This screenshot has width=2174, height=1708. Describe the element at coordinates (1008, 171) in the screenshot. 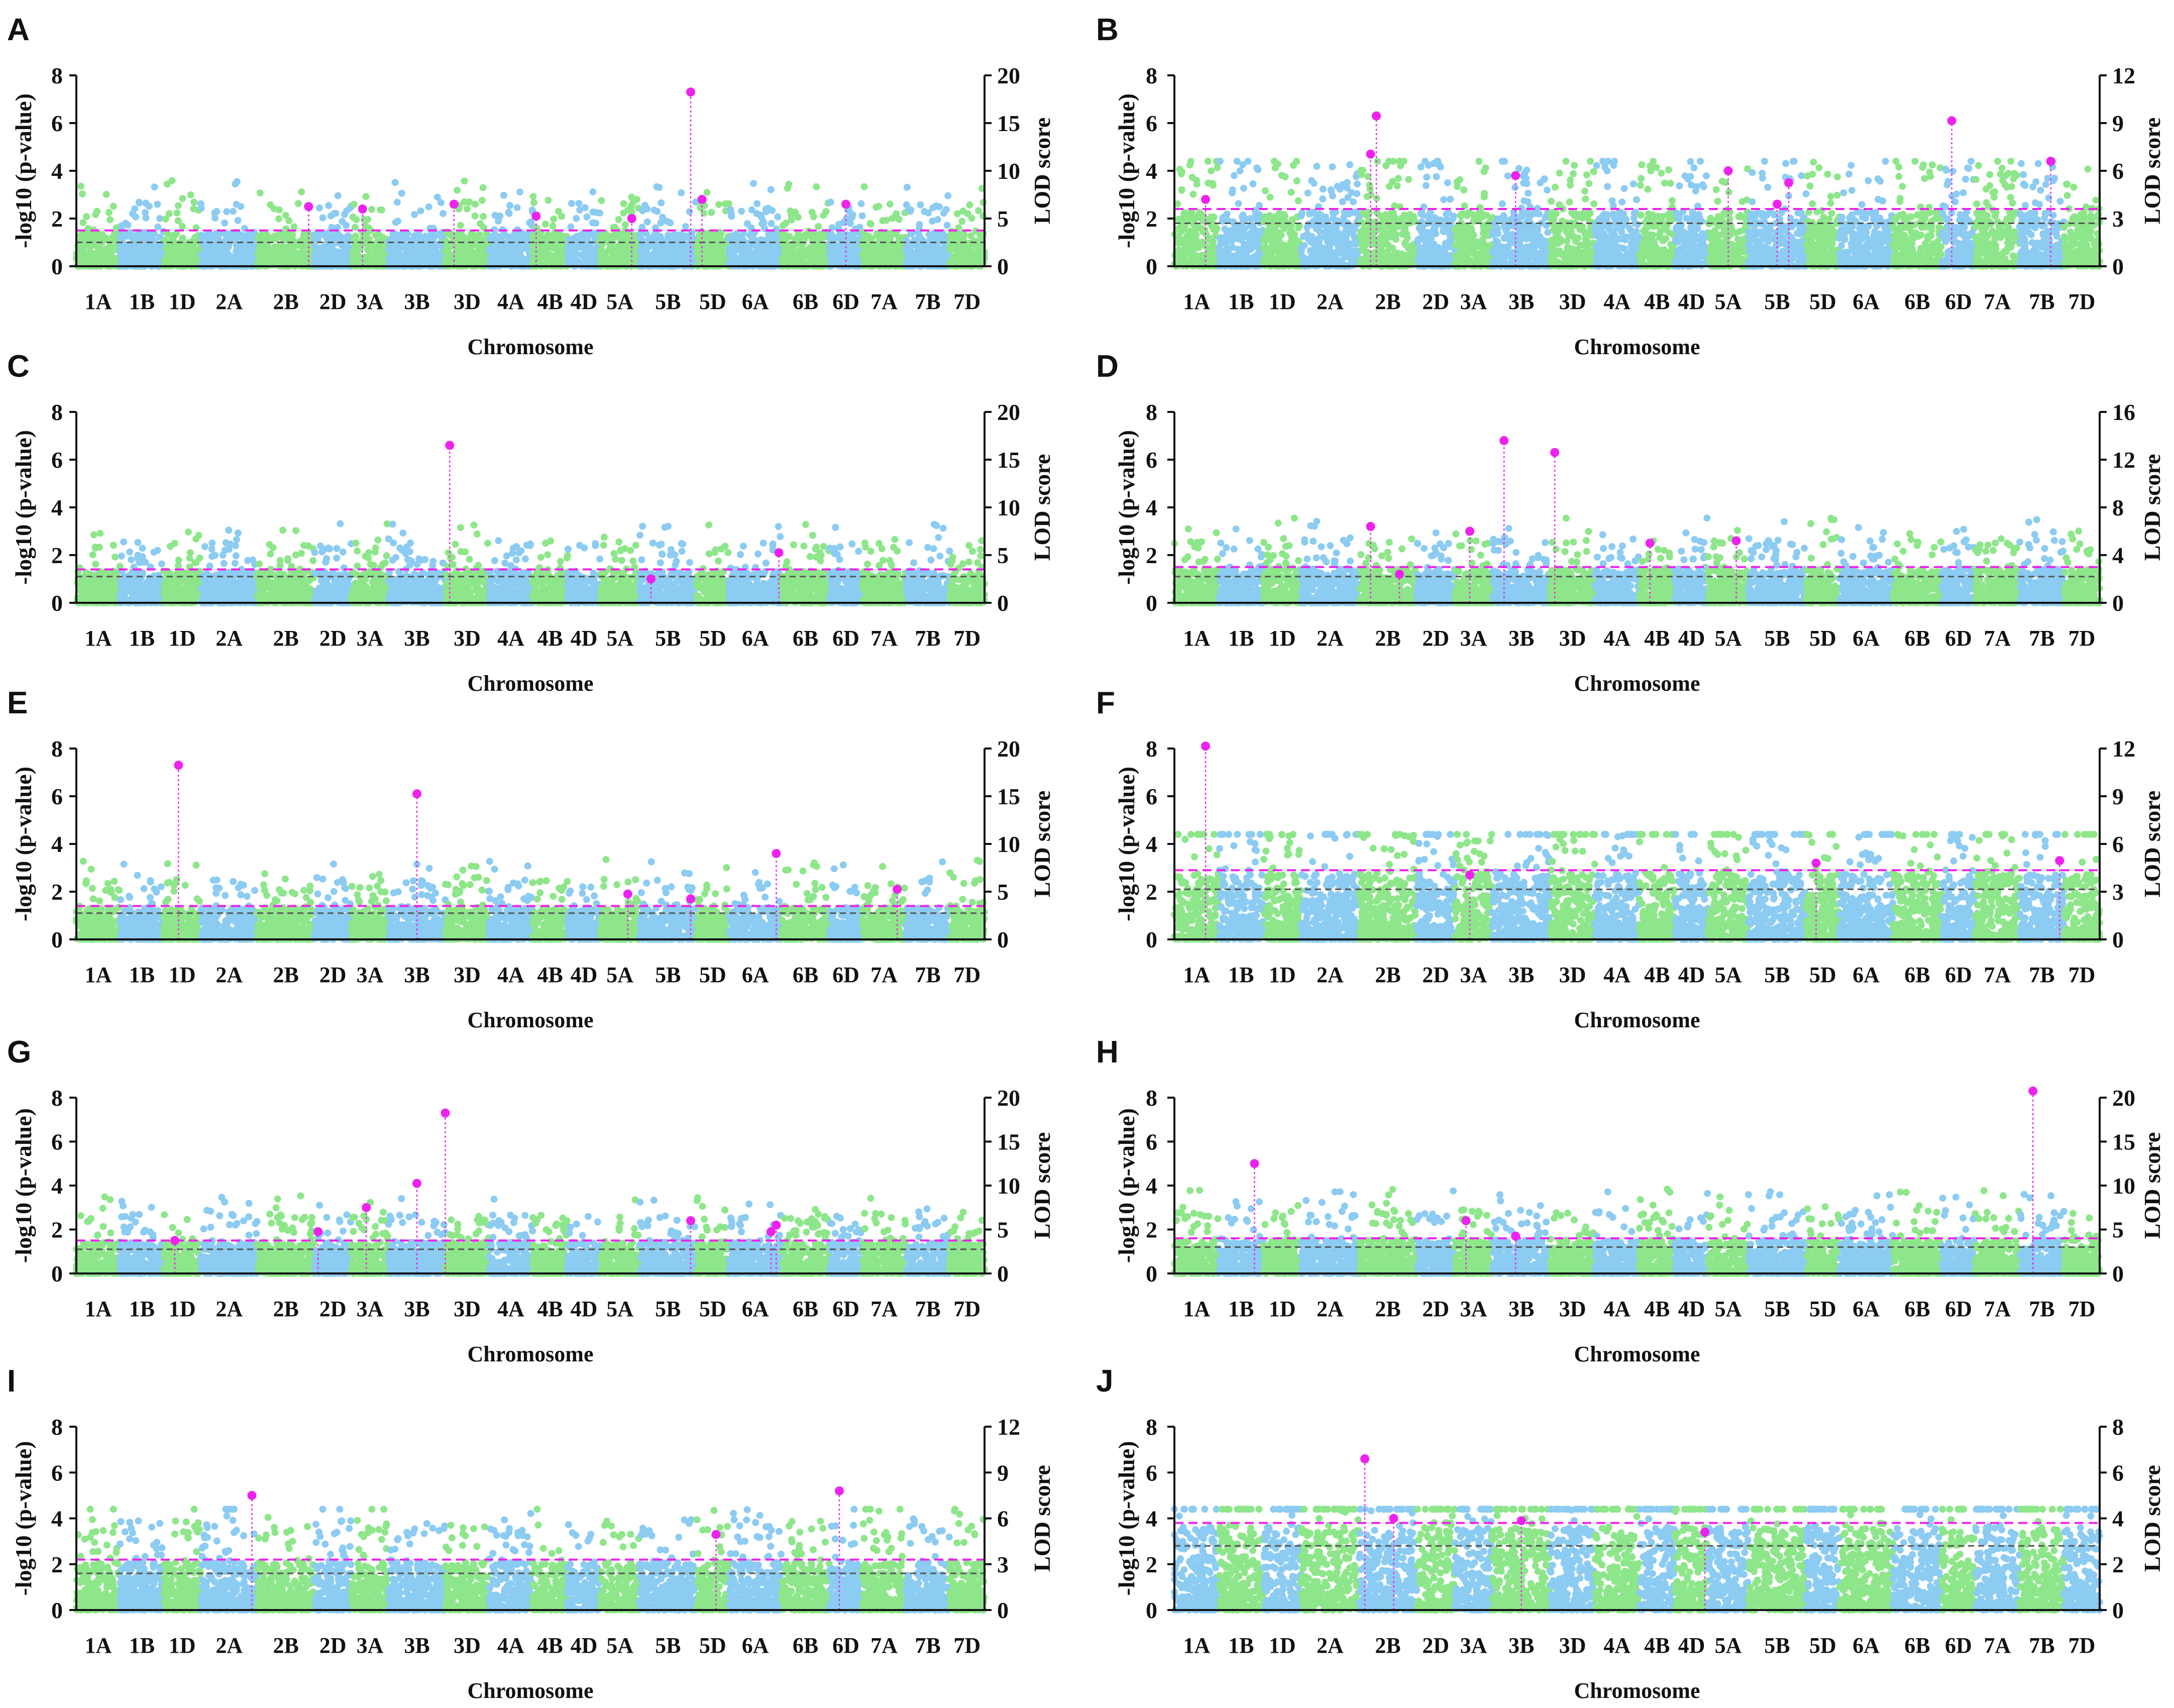

I see `lod-tick-label: 10` at that location.